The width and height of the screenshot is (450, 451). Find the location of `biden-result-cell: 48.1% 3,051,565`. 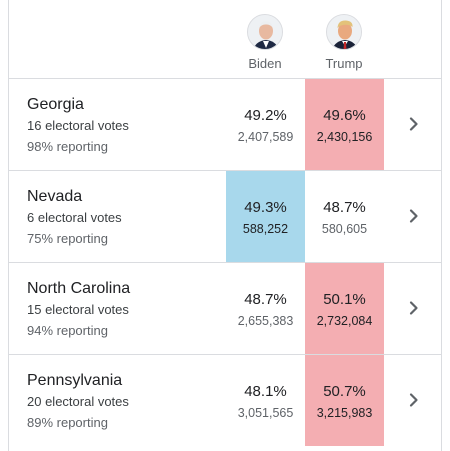

biden-result-cell: 48.1% 3,051,565 is located at coordinates (265, 400).